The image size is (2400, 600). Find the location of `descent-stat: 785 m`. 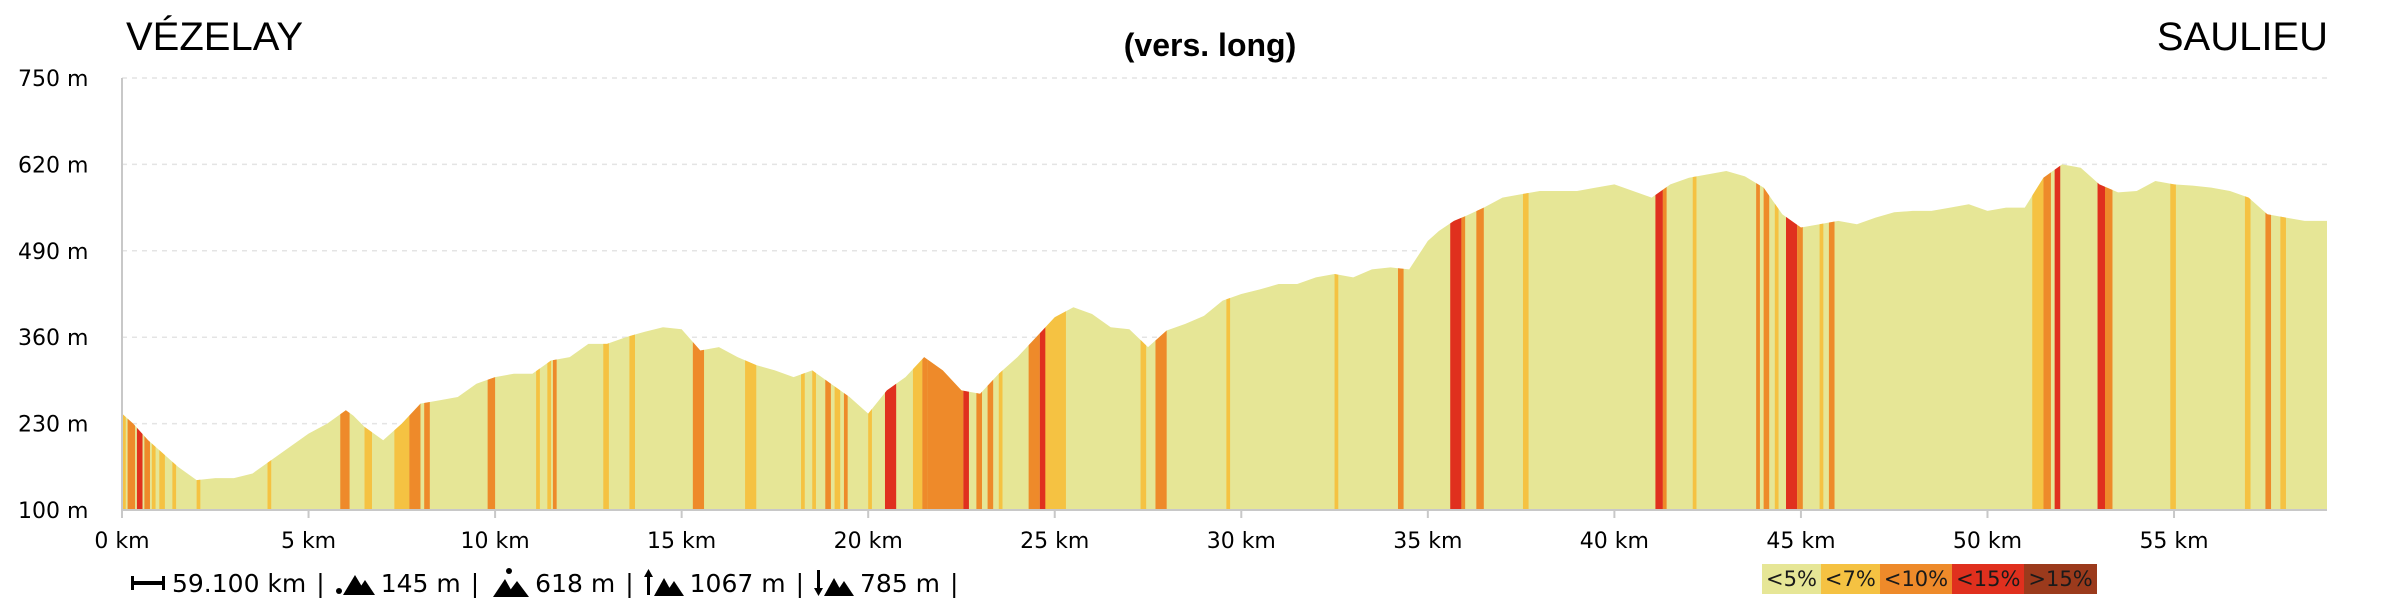

descent-stat: 785 m is located at coordinates (877, 583).